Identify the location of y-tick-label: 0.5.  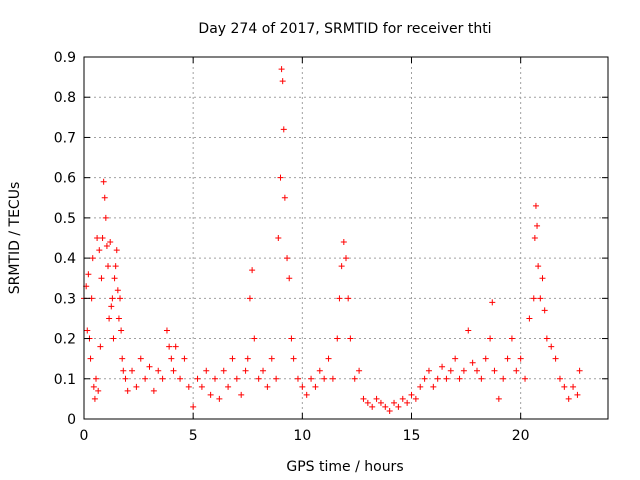
(65, 219).